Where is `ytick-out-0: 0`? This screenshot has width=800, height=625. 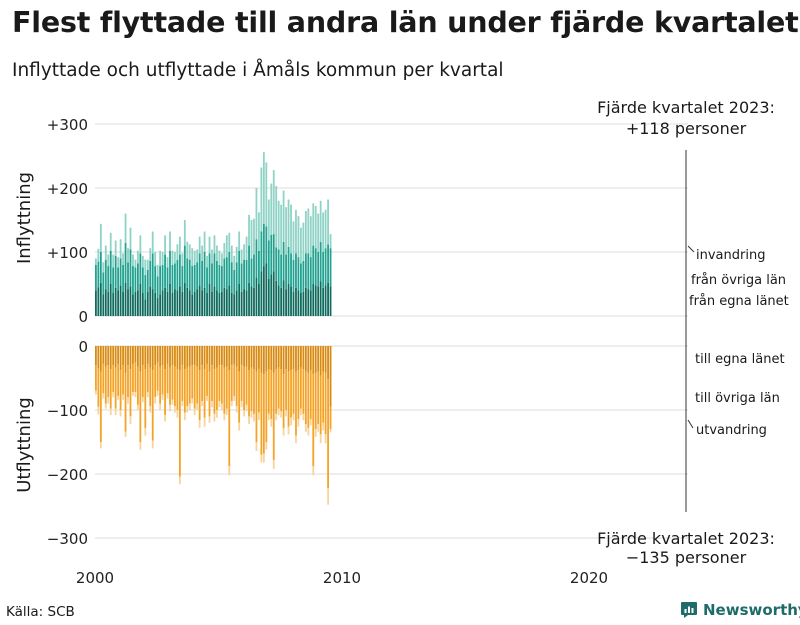
ytick-out-0: 0 is located at coordinates (83, 347).